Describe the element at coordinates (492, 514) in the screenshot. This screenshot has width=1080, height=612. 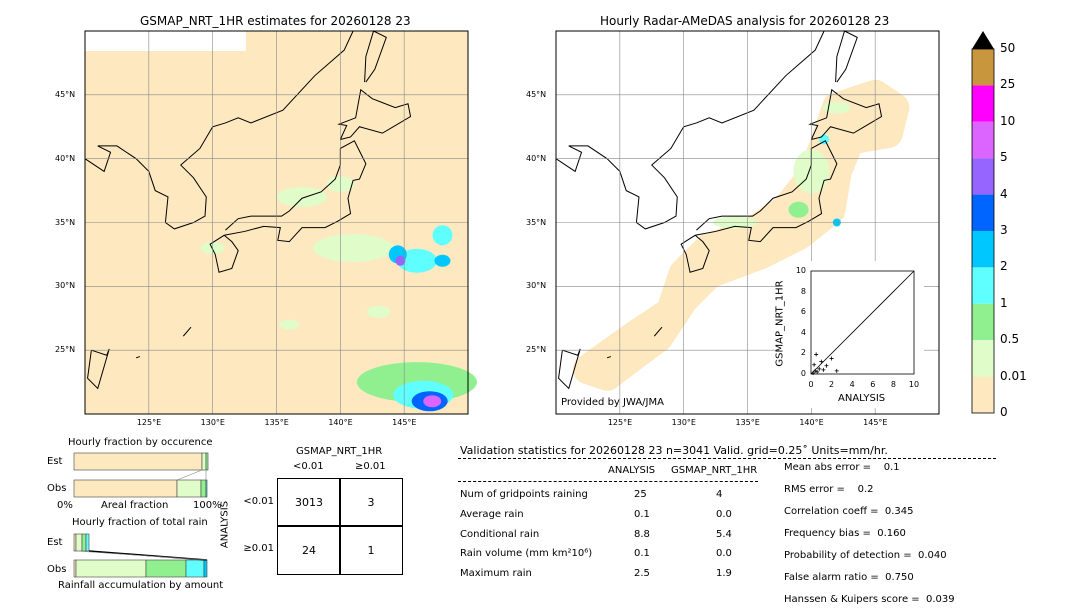
I see `stat-row-label: Average rain` at that location.